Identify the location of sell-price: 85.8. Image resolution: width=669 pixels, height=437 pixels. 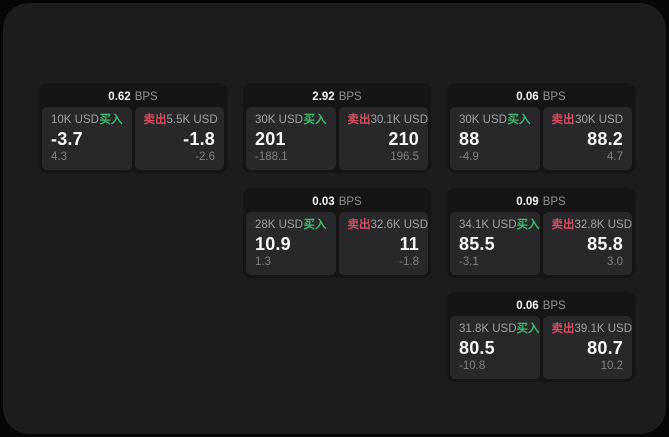
(605, 244).